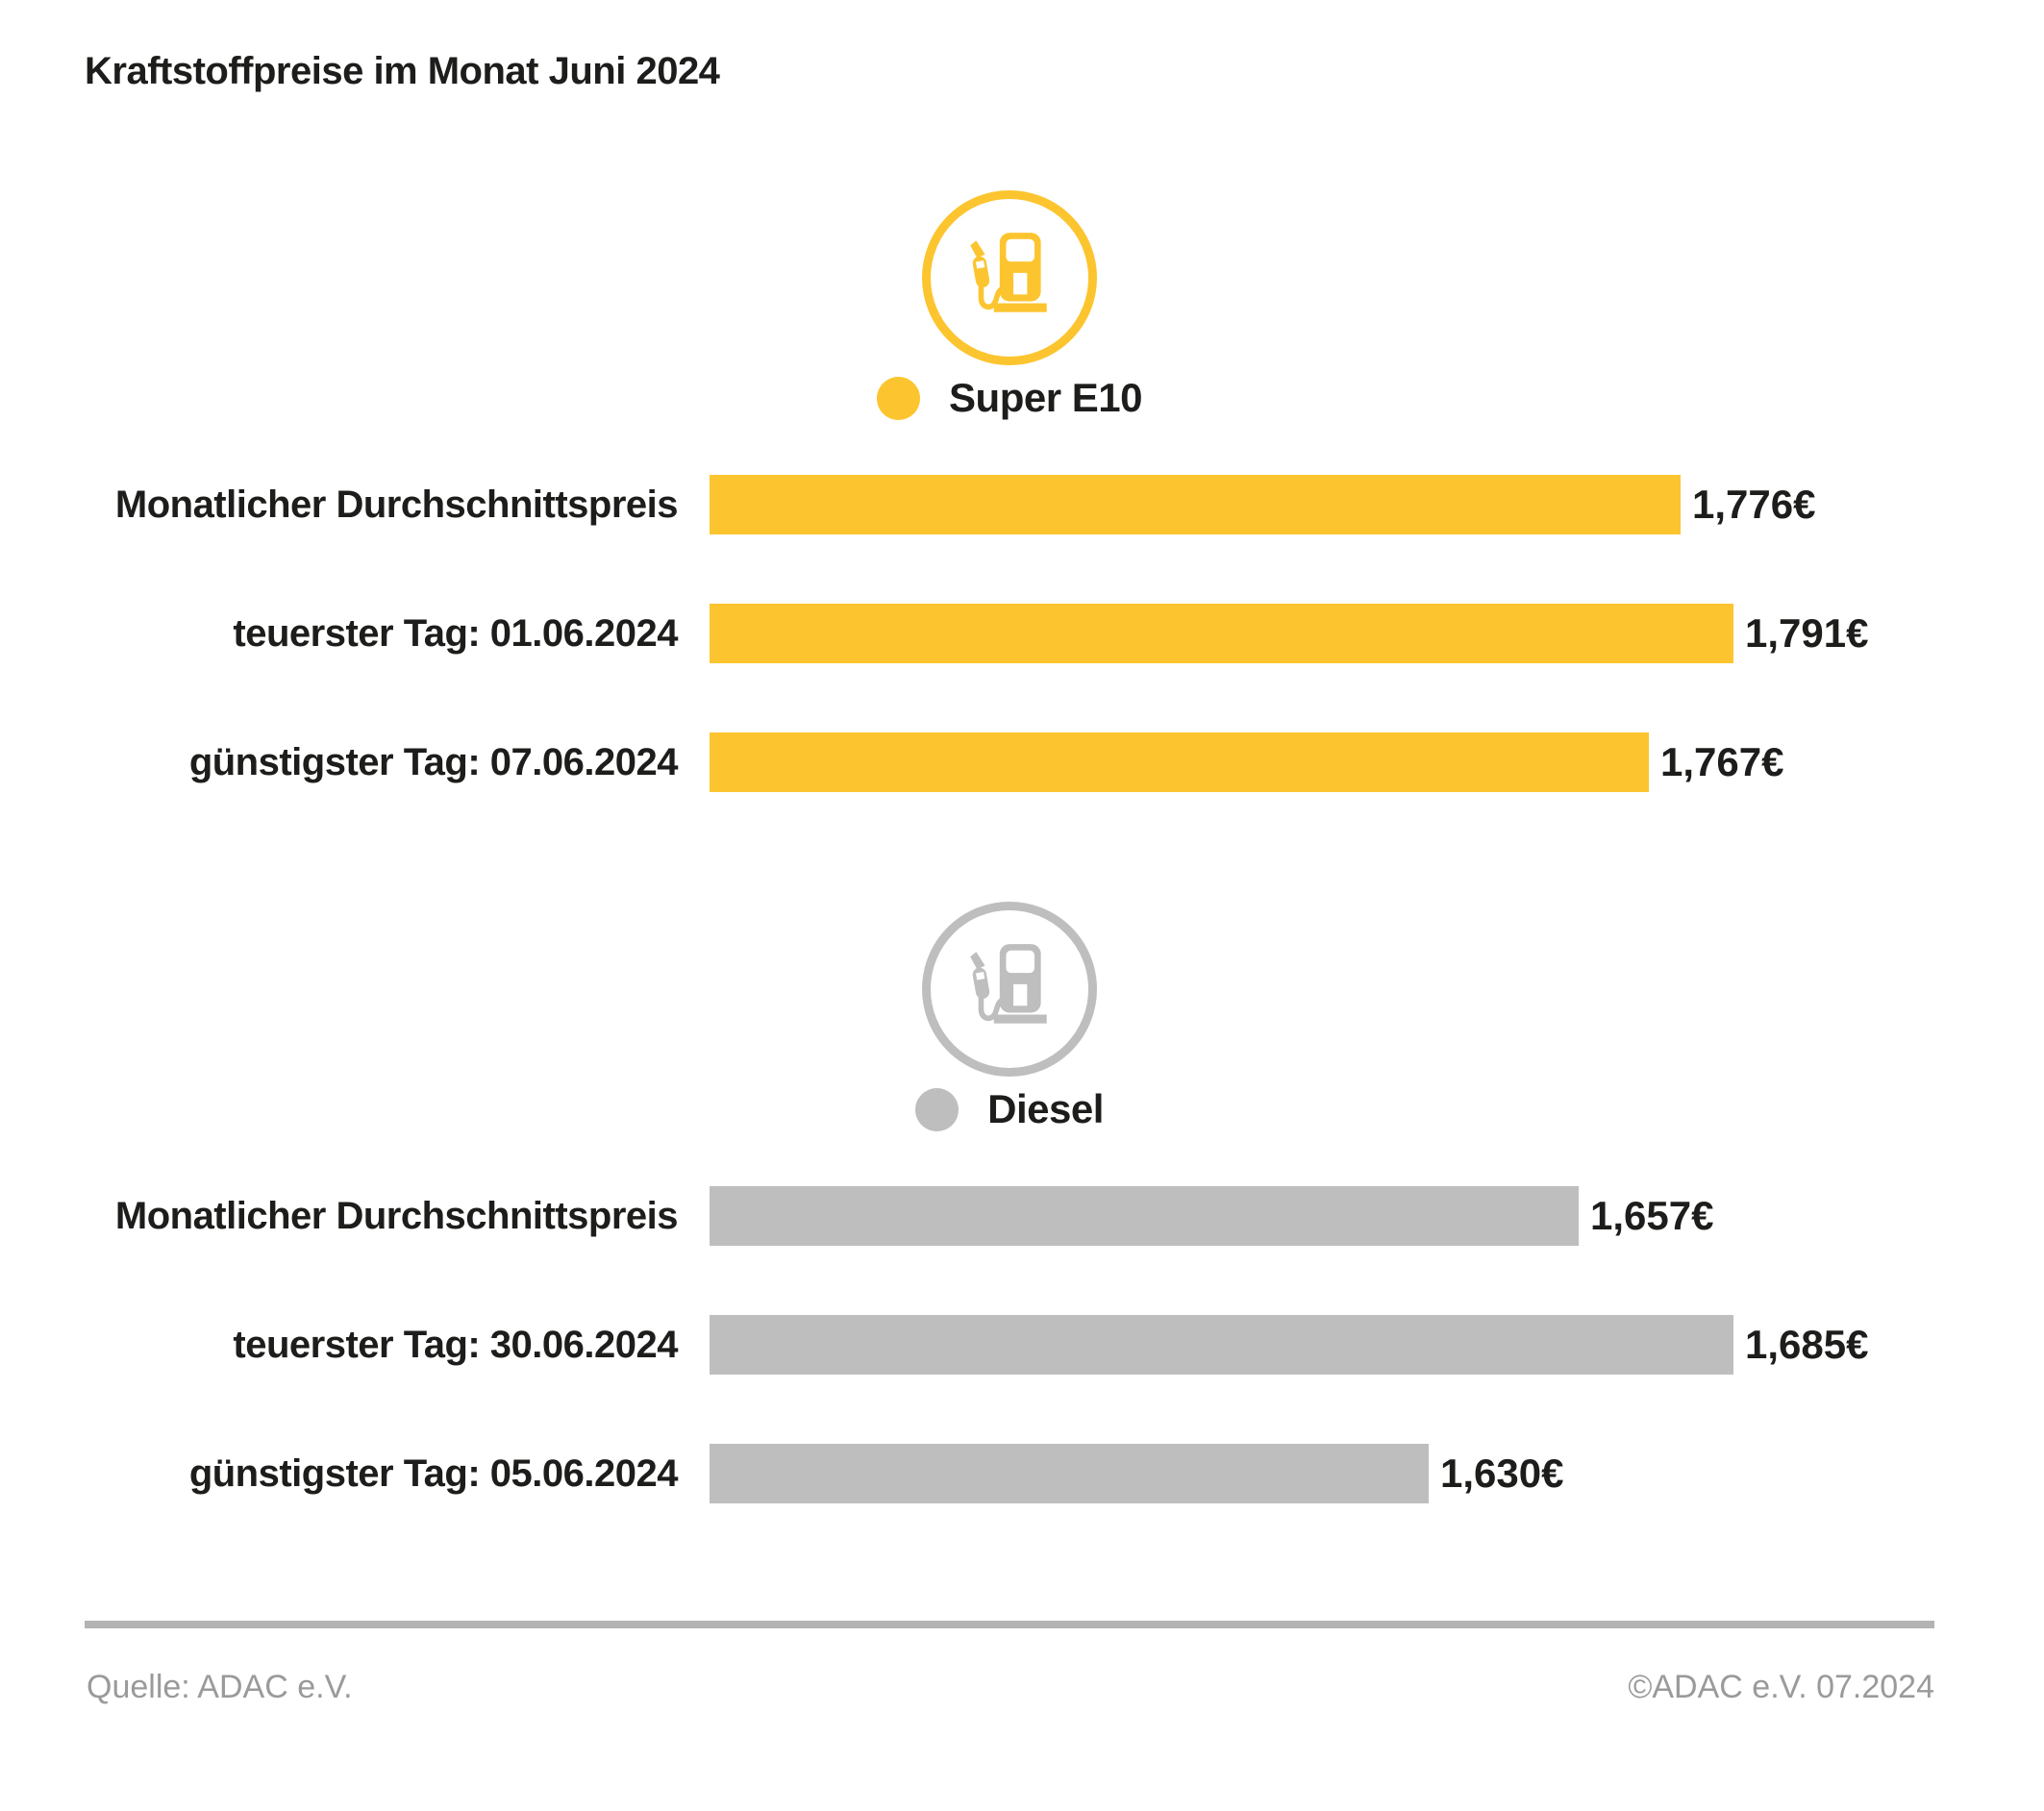  Describe the element at coordinates (1781, 1687) in the screenshot. I see `copyright-note: ©ADAC e.V. 07.2024` at that location.